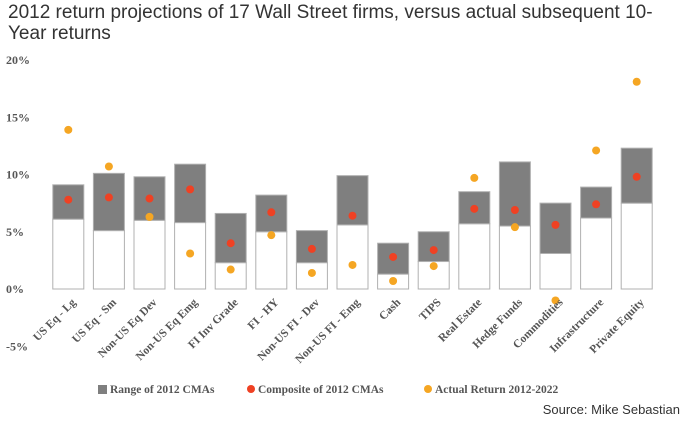  I want to click on legend-swatch-actual, so click(428, 389).